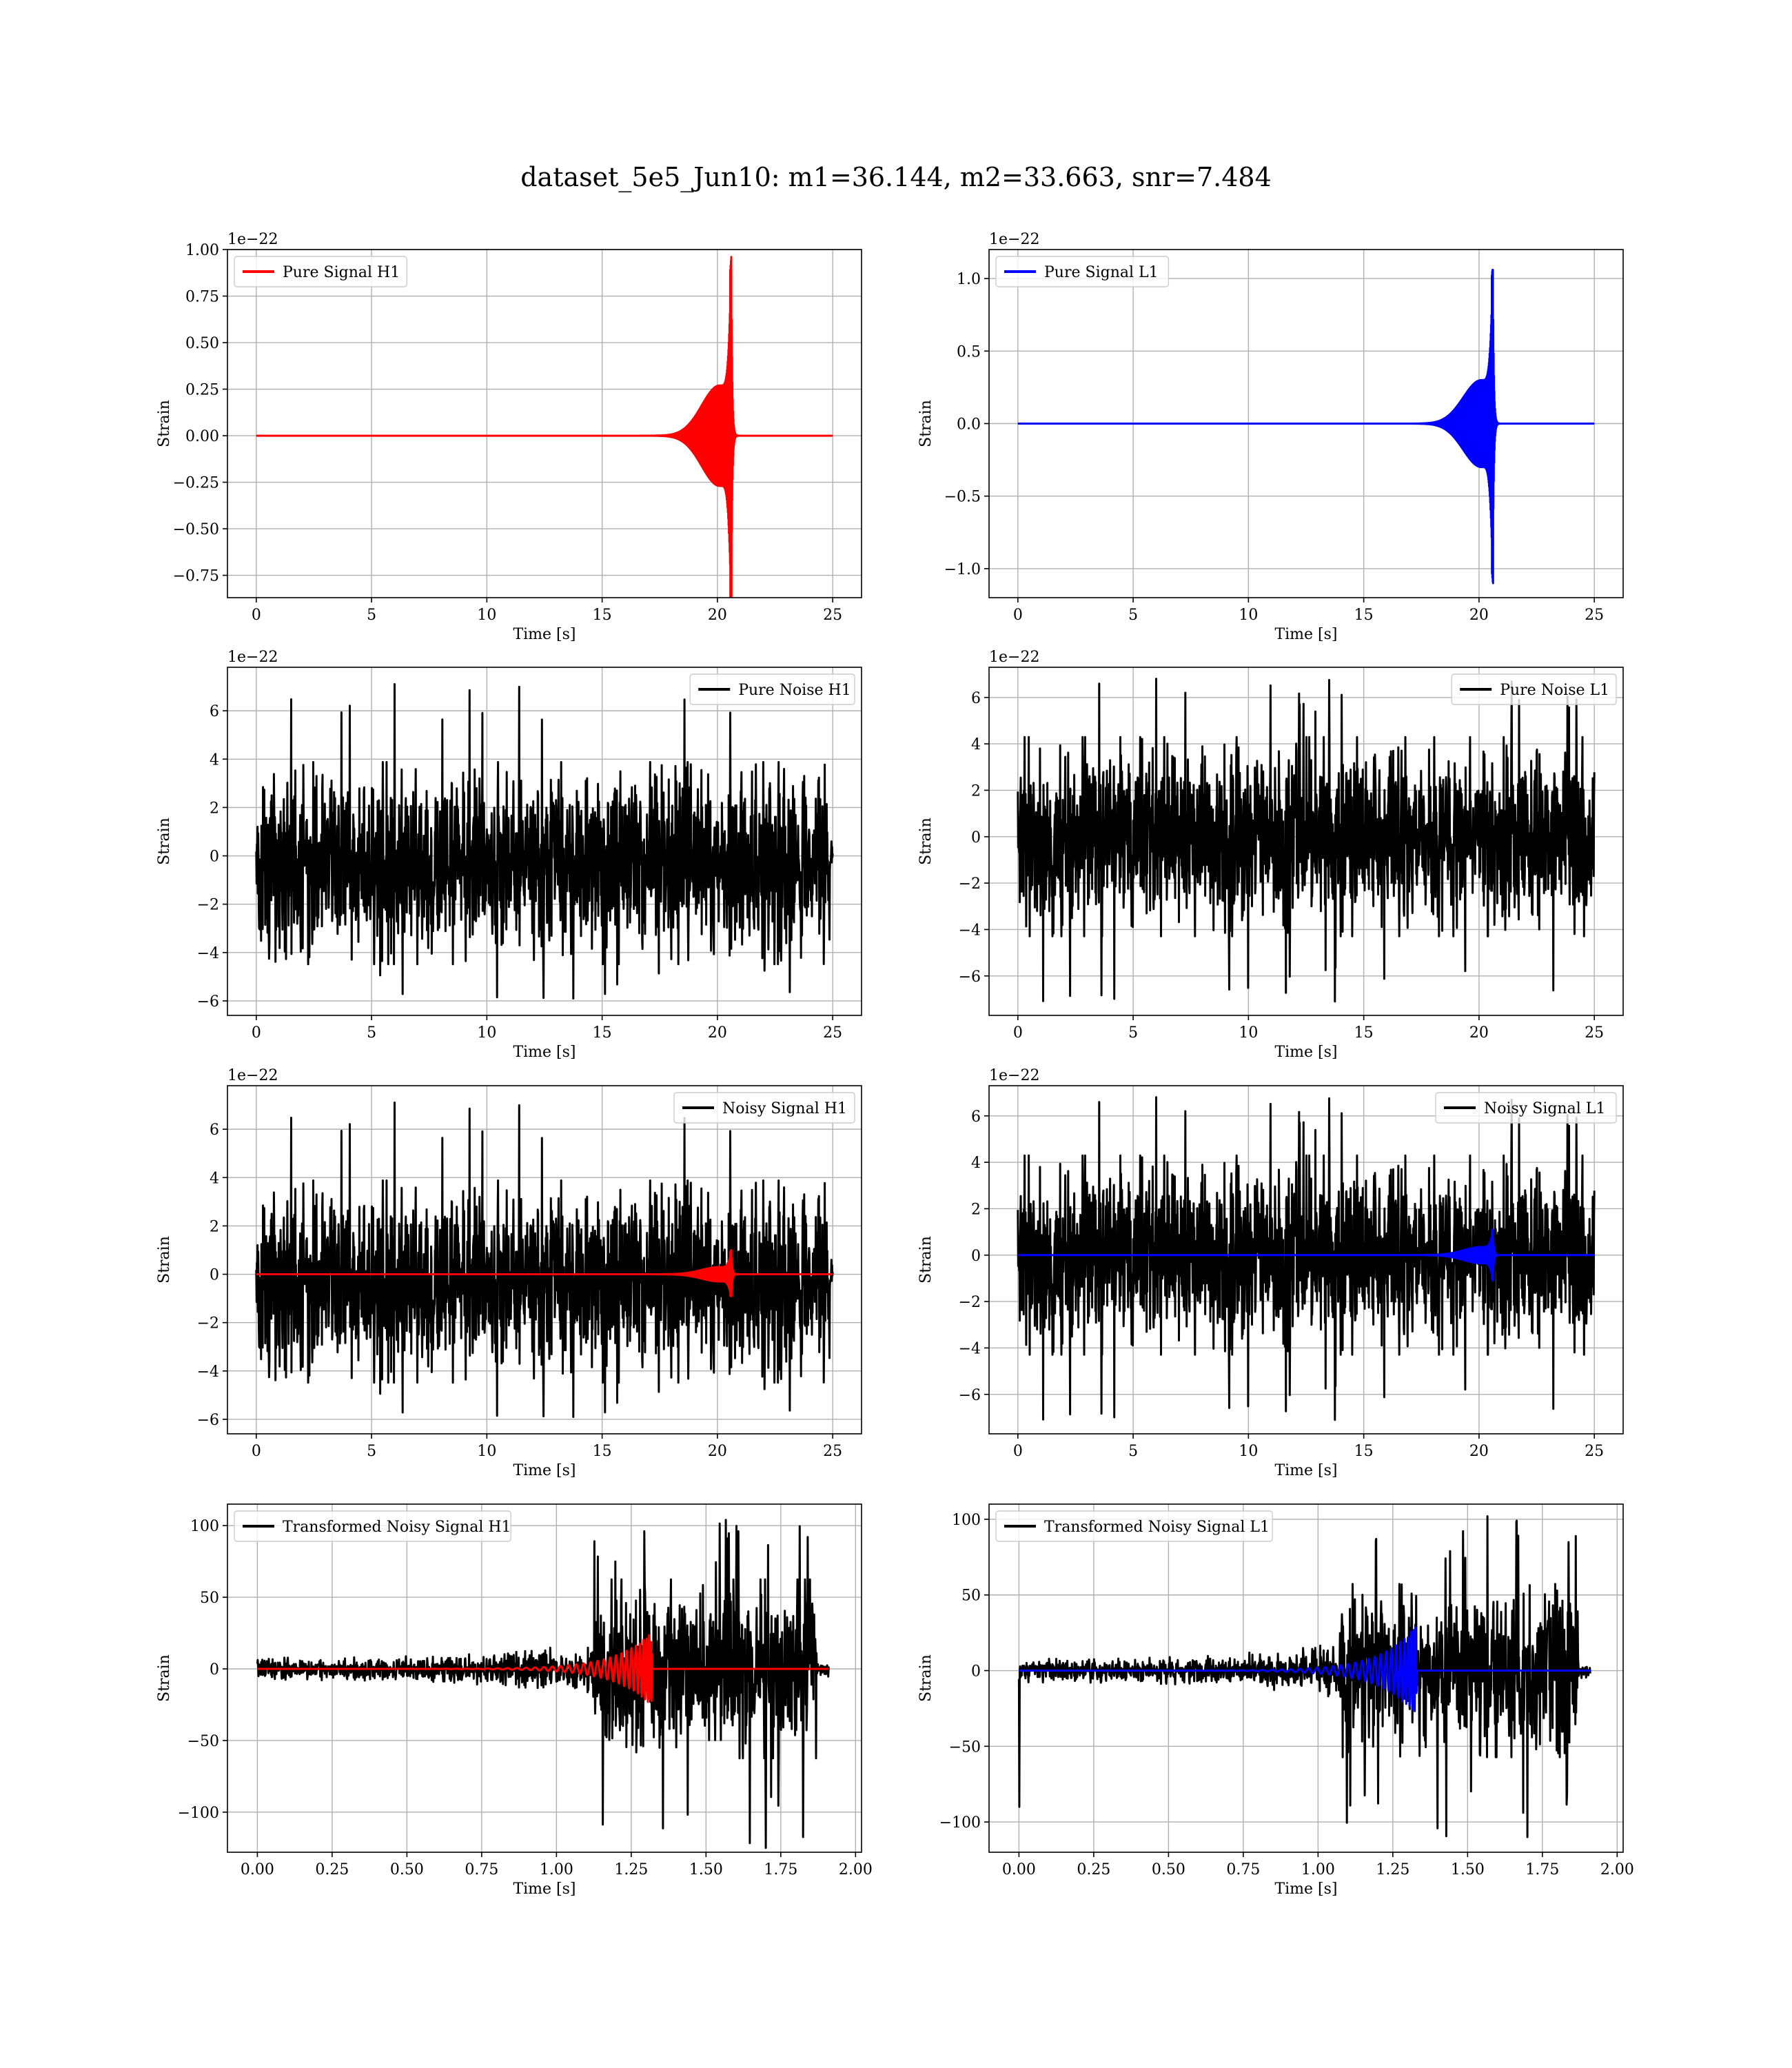 The height and width of the screenshot is (2068, 1792). Describe the element at coordinates (969, 425) in the screenshot. I see `y-tick-label: 0.0` at that location.